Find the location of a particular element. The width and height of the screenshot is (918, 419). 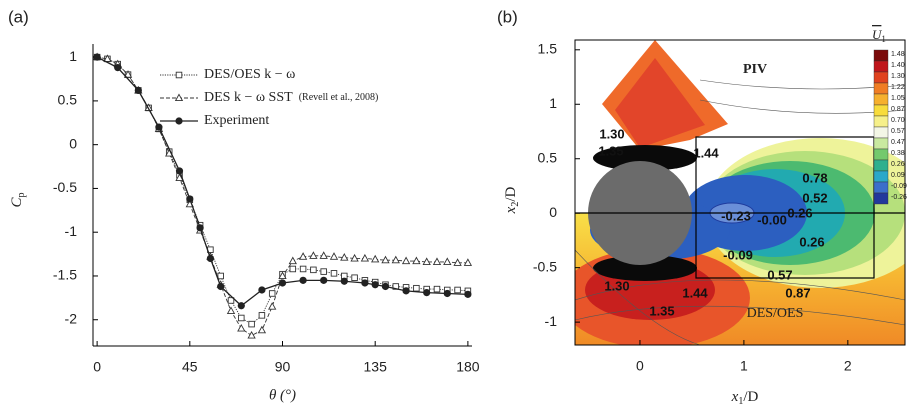

panel-label: (a) is located at coordinates (18, 16).